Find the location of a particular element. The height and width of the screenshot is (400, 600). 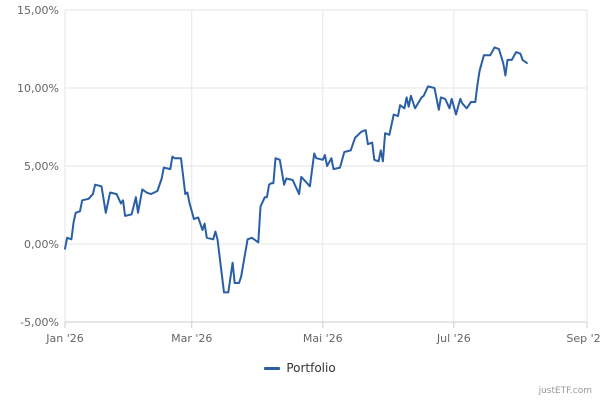

x-axis-labels: Jan '26 Mar '26 Mai '26 Jul '26 Sep '26 is located at coordinates (322, 338).